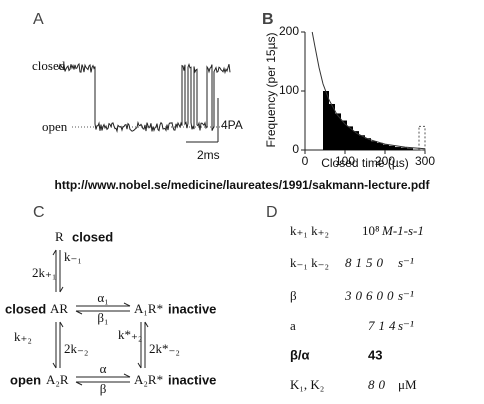 This screenshot has width=484, height=404. Describe the element at coordinates (366, 262) in the screenshot. I see `parameter-value: 8150` at that location.